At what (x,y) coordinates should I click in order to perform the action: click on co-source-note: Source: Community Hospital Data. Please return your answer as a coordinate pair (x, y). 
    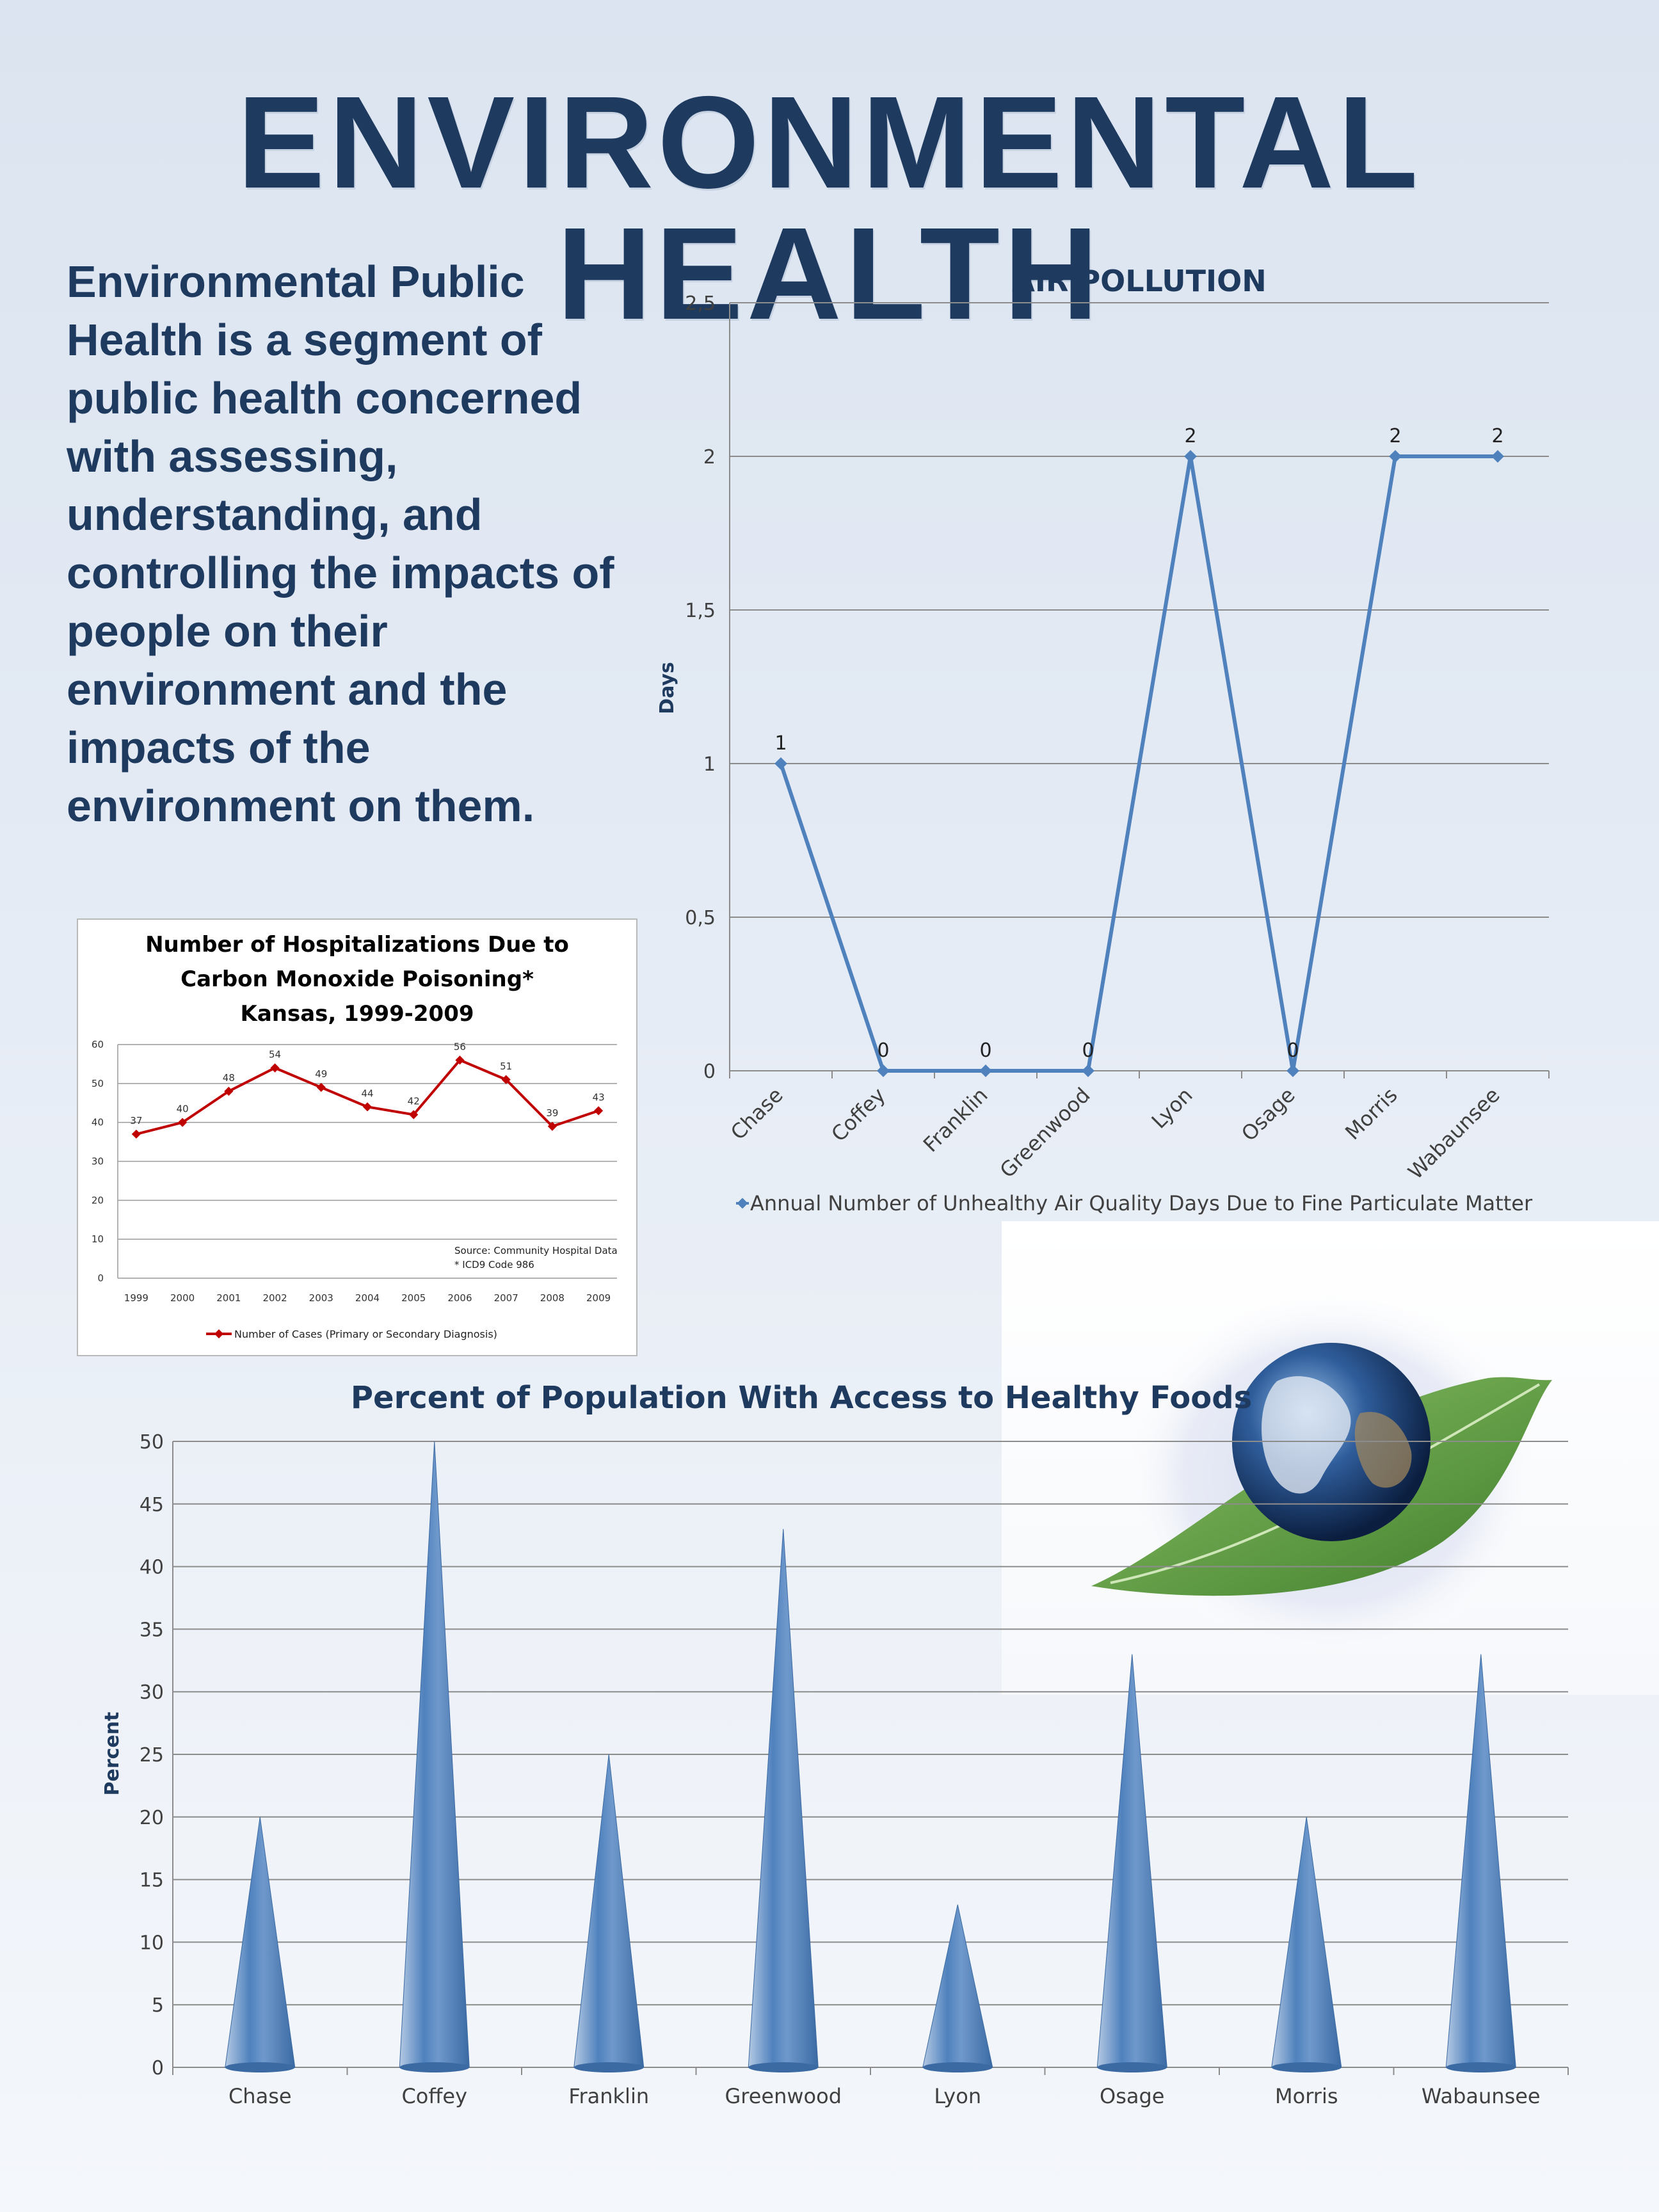
    Looking at the image, I should click on (536, 1250).